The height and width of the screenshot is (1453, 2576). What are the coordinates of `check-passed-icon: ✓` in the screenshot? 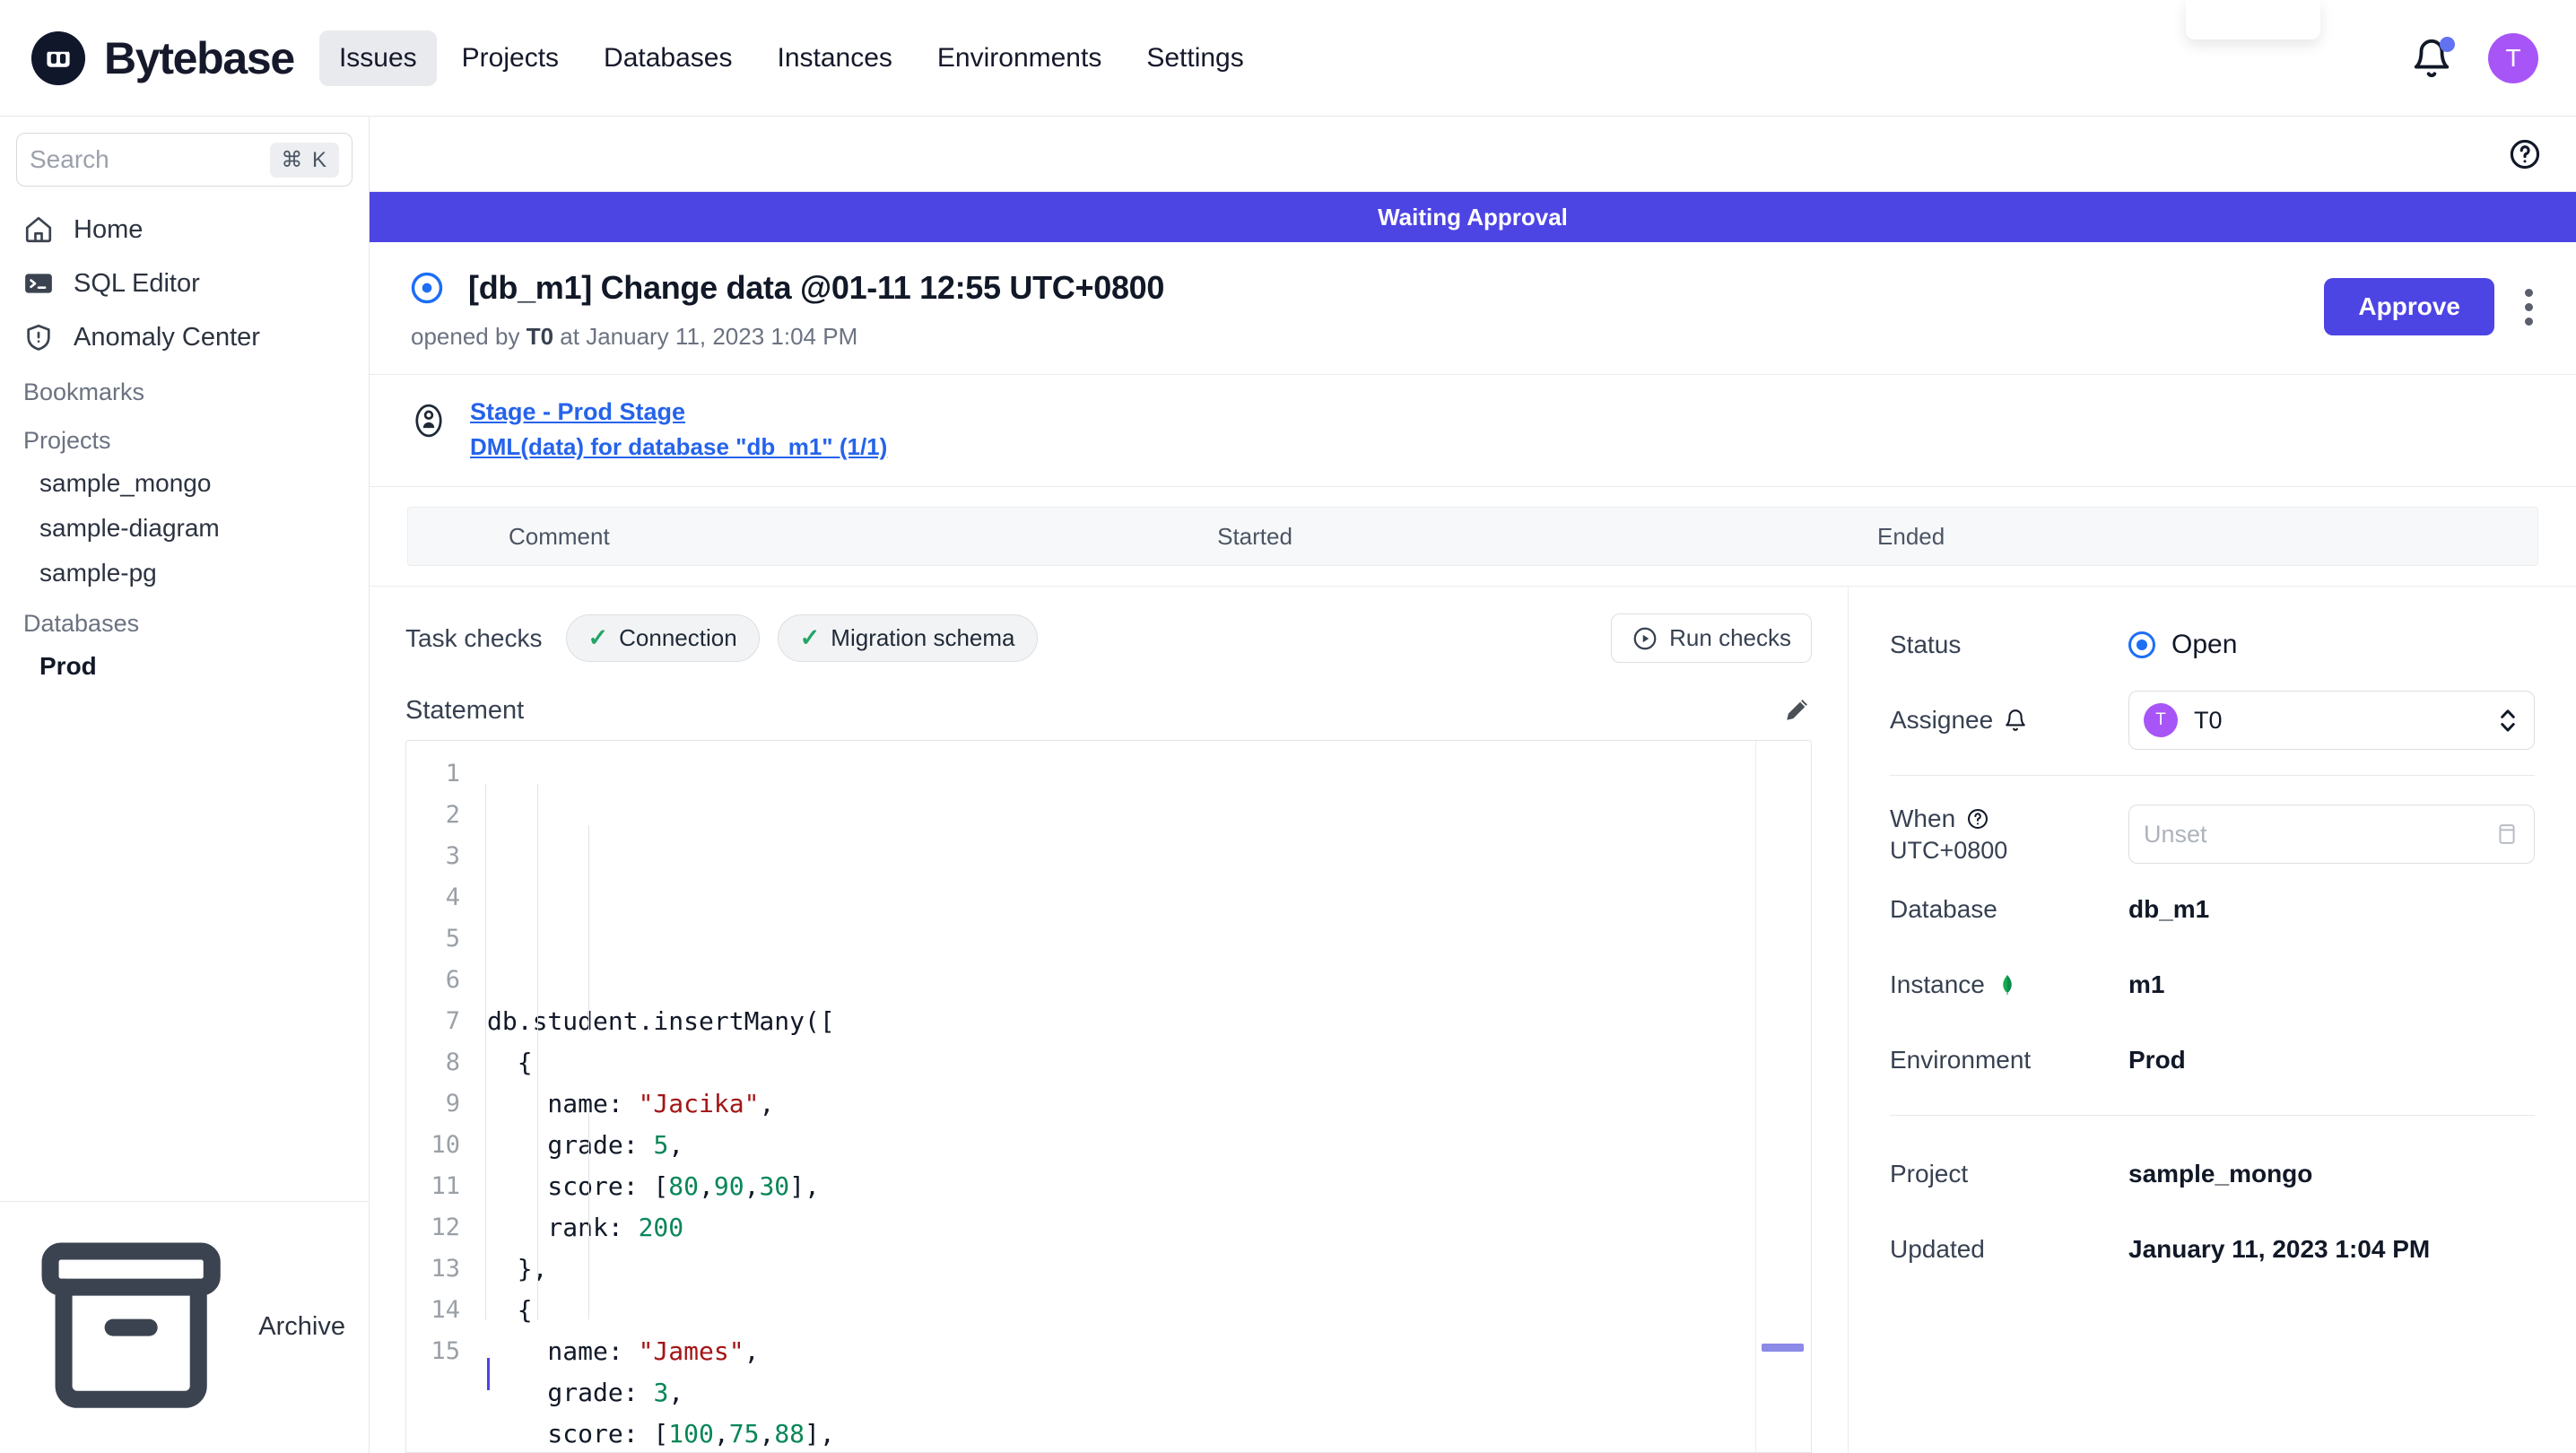 It's located at (810, 637).